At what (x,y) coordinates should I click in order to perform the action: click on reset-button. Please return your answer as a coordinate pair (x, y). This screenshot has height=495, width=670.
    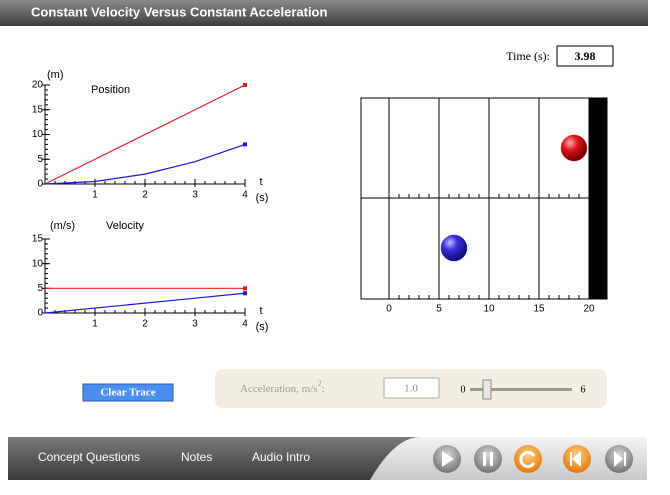
    Looking at the image, I should click on (528, 459).